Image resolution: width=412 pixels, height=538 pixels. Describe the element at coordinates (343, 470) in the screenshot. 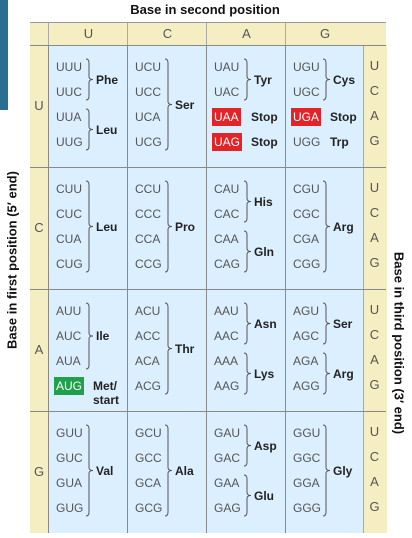

I see `amino-acid-label: Gly` at that location.